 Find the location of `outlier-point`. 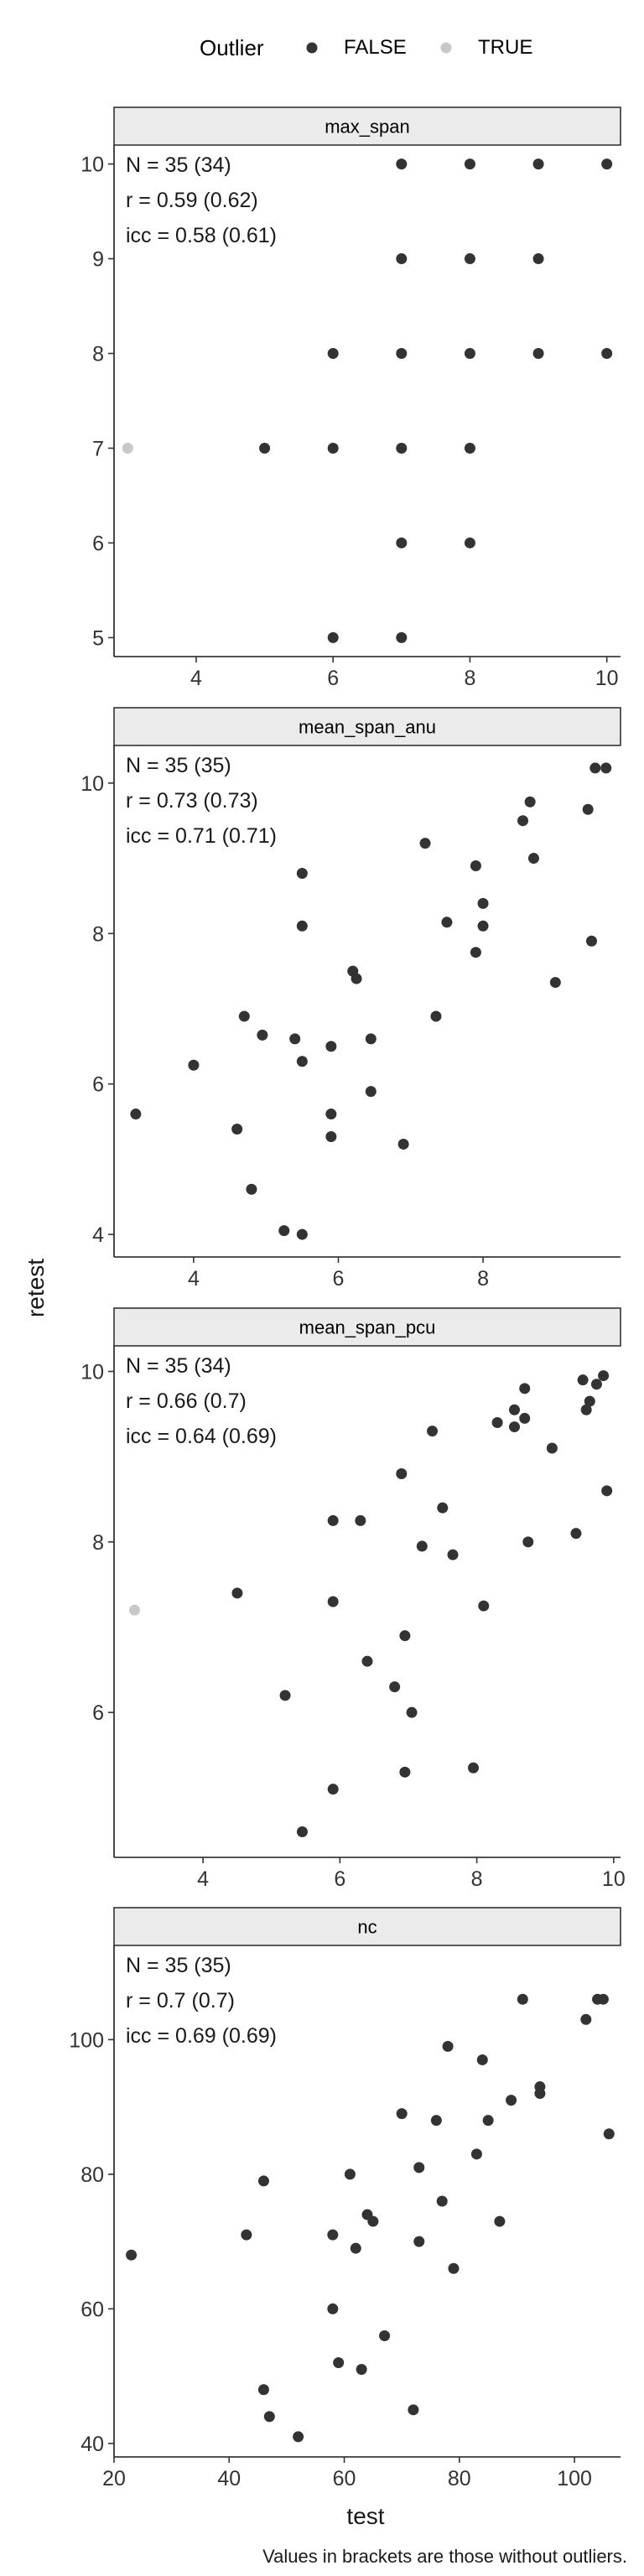

outlier-point is located at coordinates (134, 1610).